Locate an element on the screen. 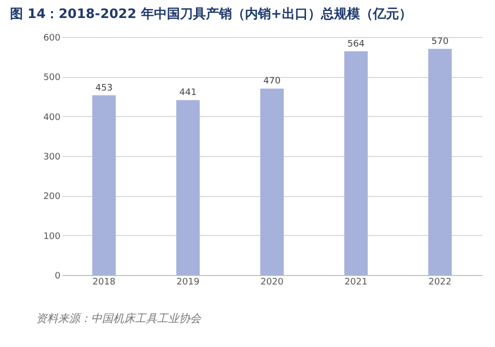  x-tick-label: 2021 is located at coordinates (356, 283).